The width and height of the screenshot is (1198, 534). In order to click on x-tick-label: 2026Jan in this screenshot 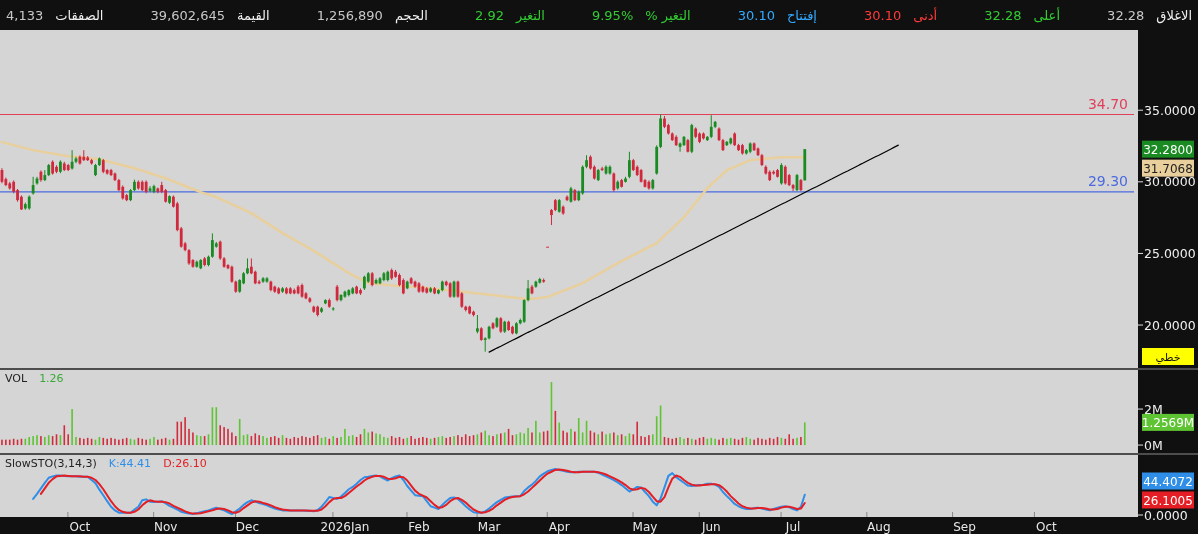, I will do `click(345, 527)`.